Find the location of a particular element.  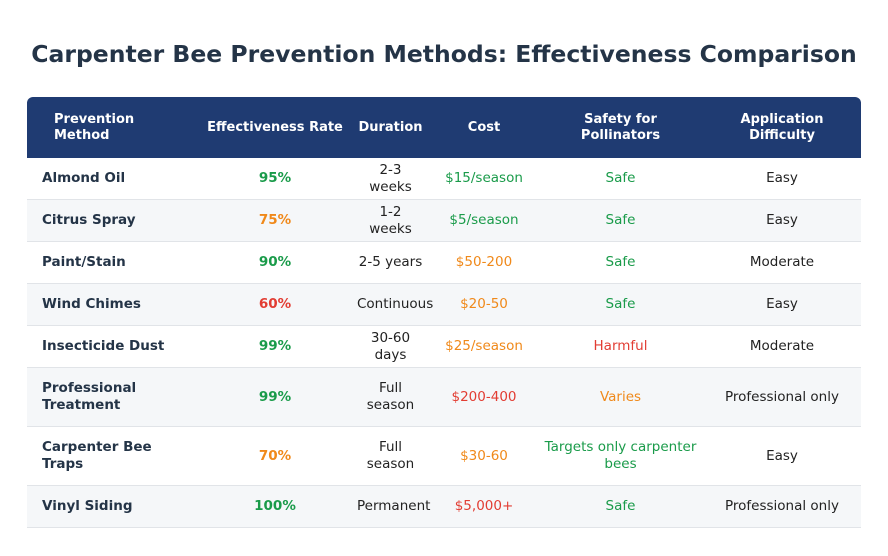

cell-effectiveness: 70% is located at coordinates (275, 456).